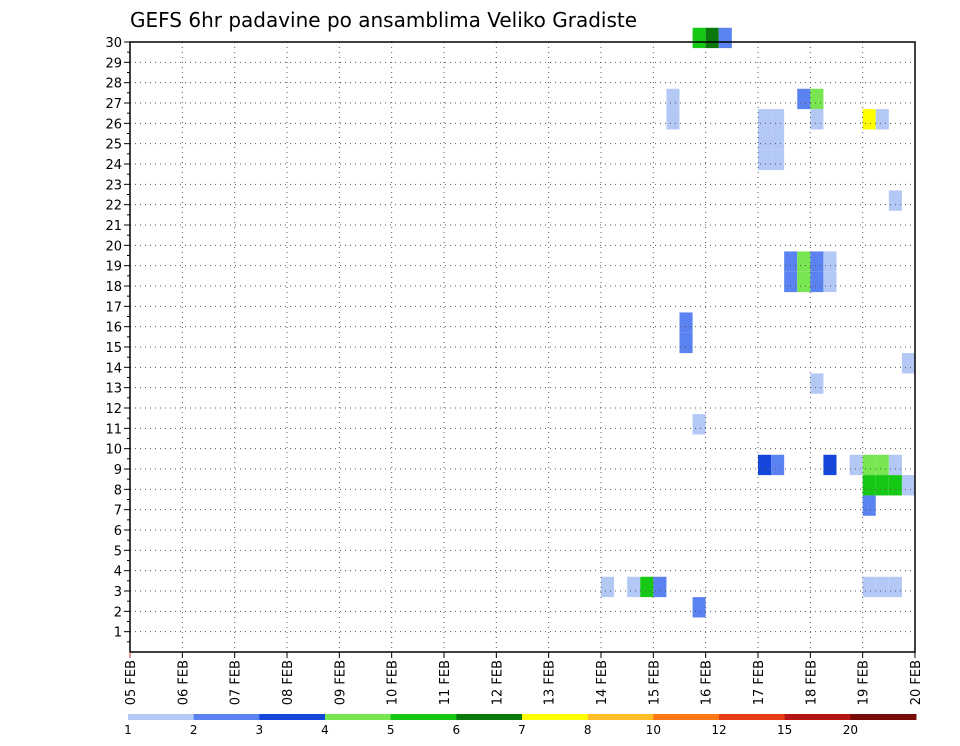  I want to click on y-tick-label: 14, so click(113, 368).